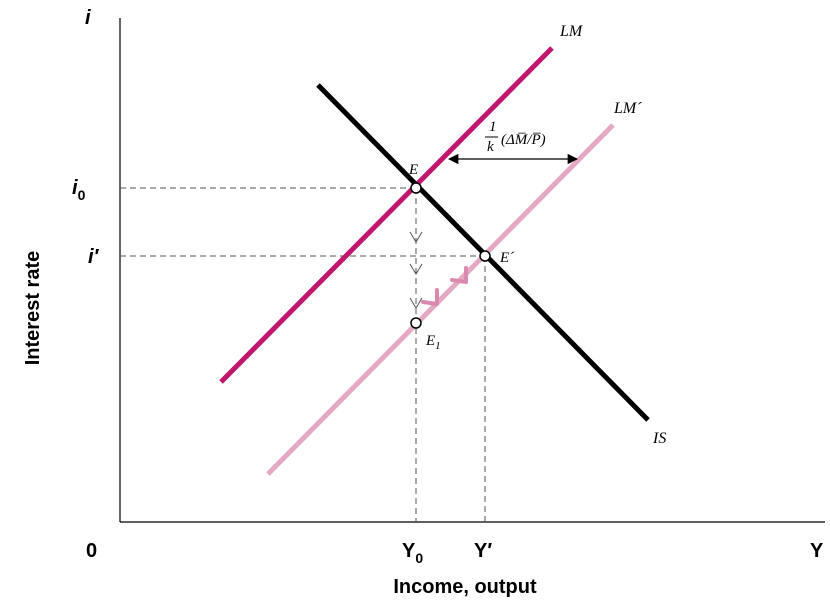 The image size is (830, 601). What do you see at coordinates (75, 188) in the screenshot?
I see `tick-i0-base: i` at bounding box center [75, 188].